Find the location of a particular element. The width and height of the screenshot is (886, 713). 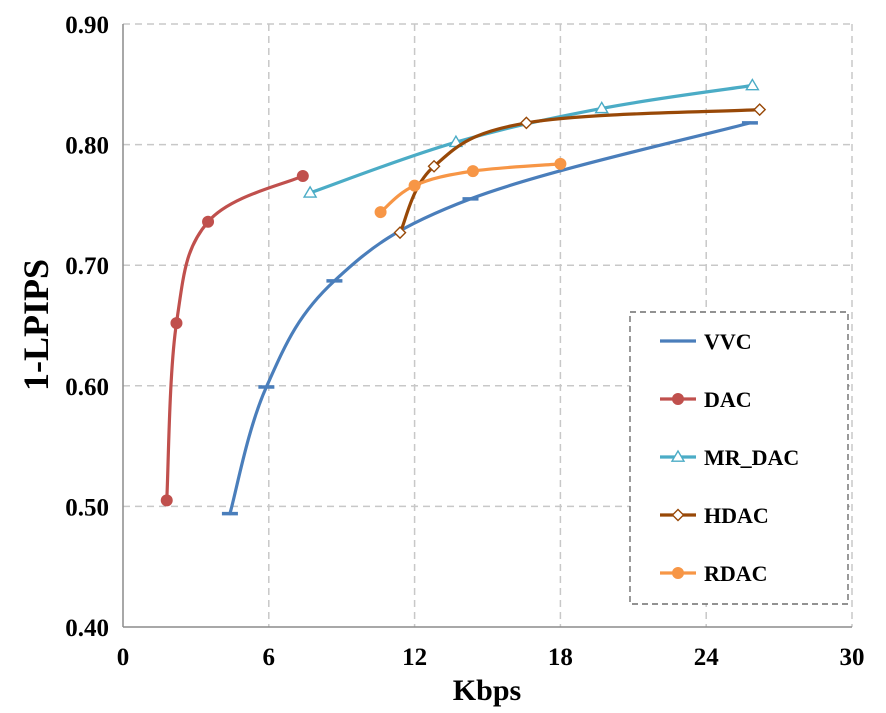

legend-item-dac: DAC is located at coordinates (706, 399).